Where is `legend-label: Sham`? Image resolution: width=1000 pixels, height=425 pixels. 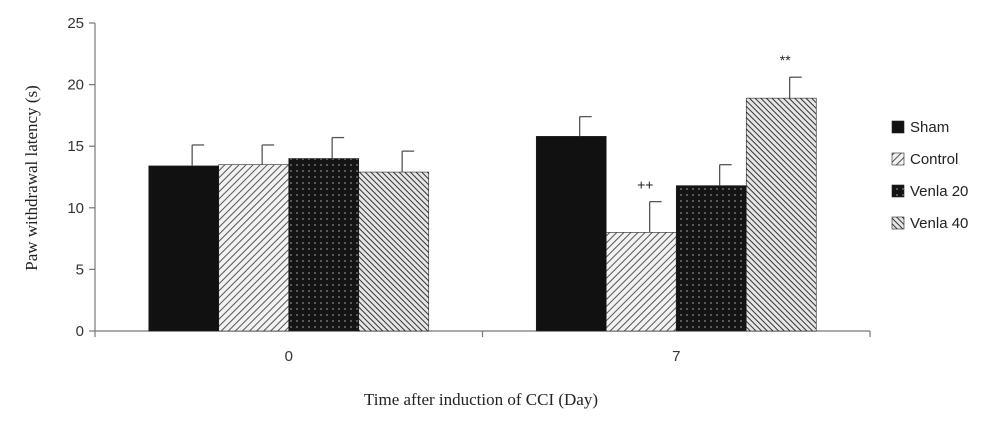
legend-label: Sham is located at coordinates (929, 127).